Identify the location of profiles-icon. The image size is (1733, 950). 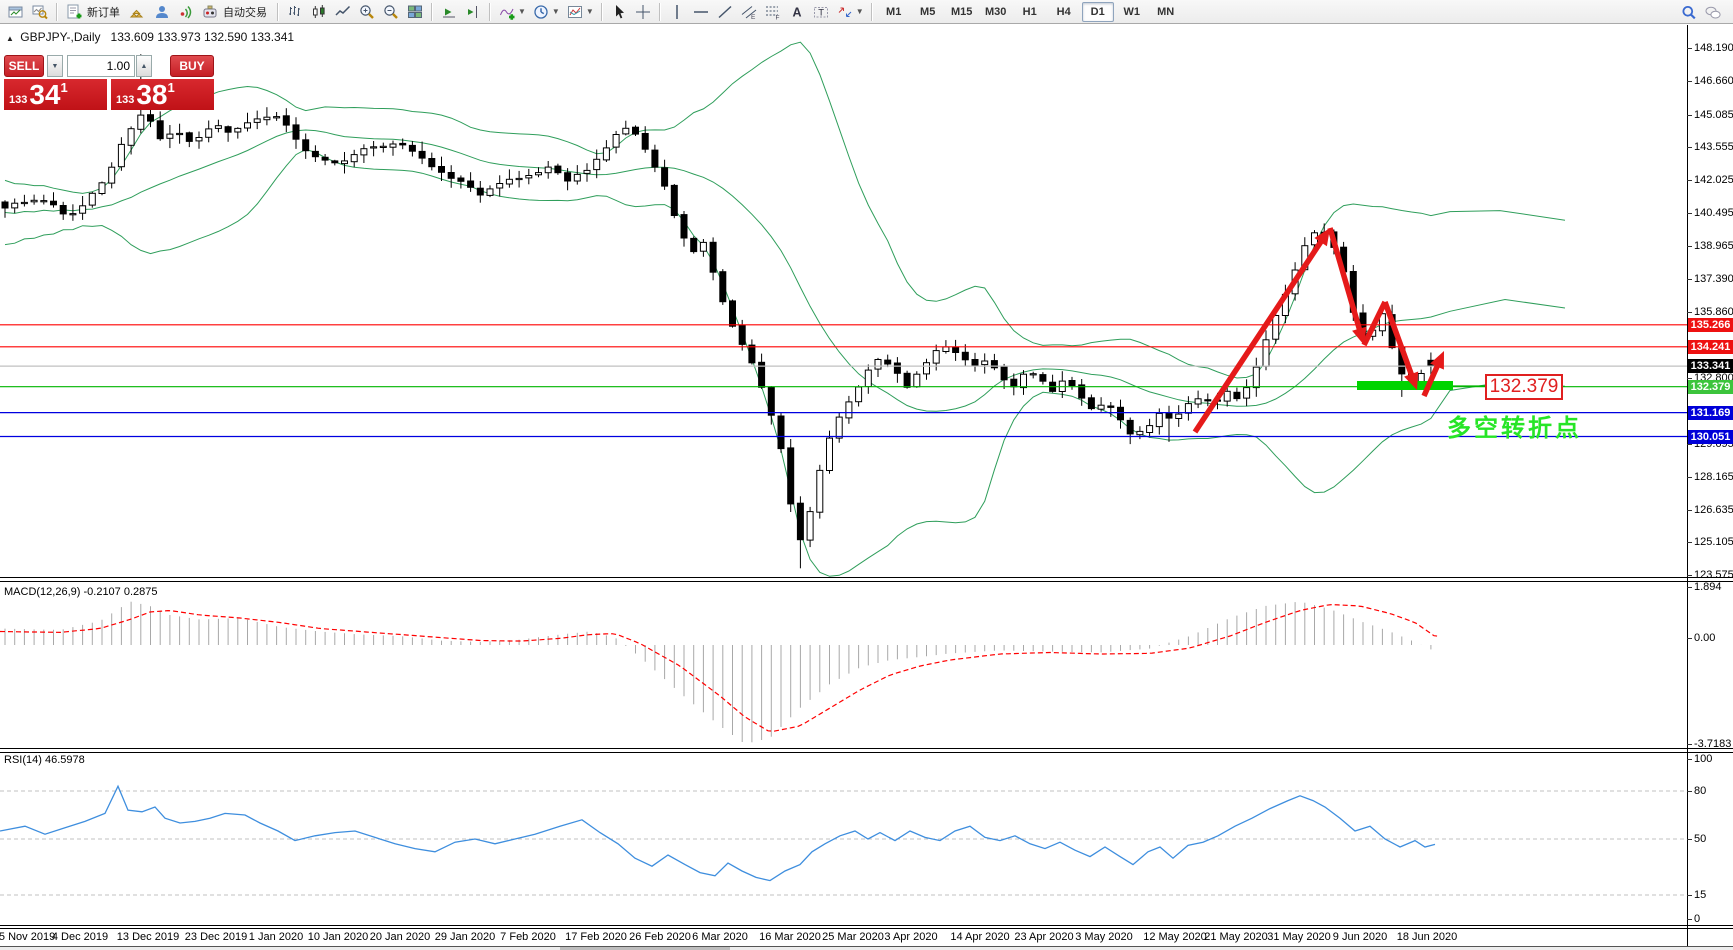
(40, 12).